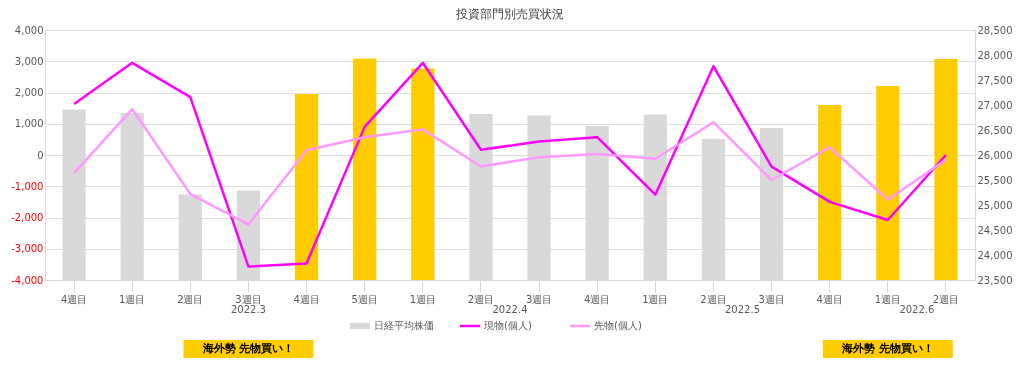 This screenshot has width=1024, height=387. Describe the element at coordinates (995, 180) in the screenshot. I see `y2-tick-label: 25,500` at that location.